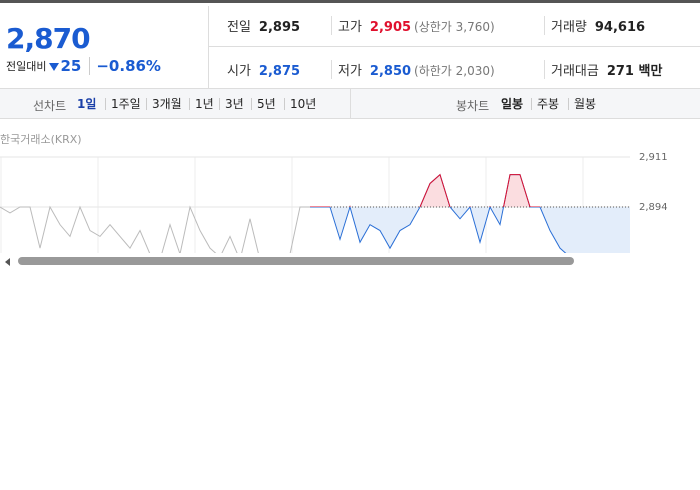  What do you see at coordinates (350, 27) in the screenshot?
I see `cell-label: 고가` at bounding box center [350, 27].